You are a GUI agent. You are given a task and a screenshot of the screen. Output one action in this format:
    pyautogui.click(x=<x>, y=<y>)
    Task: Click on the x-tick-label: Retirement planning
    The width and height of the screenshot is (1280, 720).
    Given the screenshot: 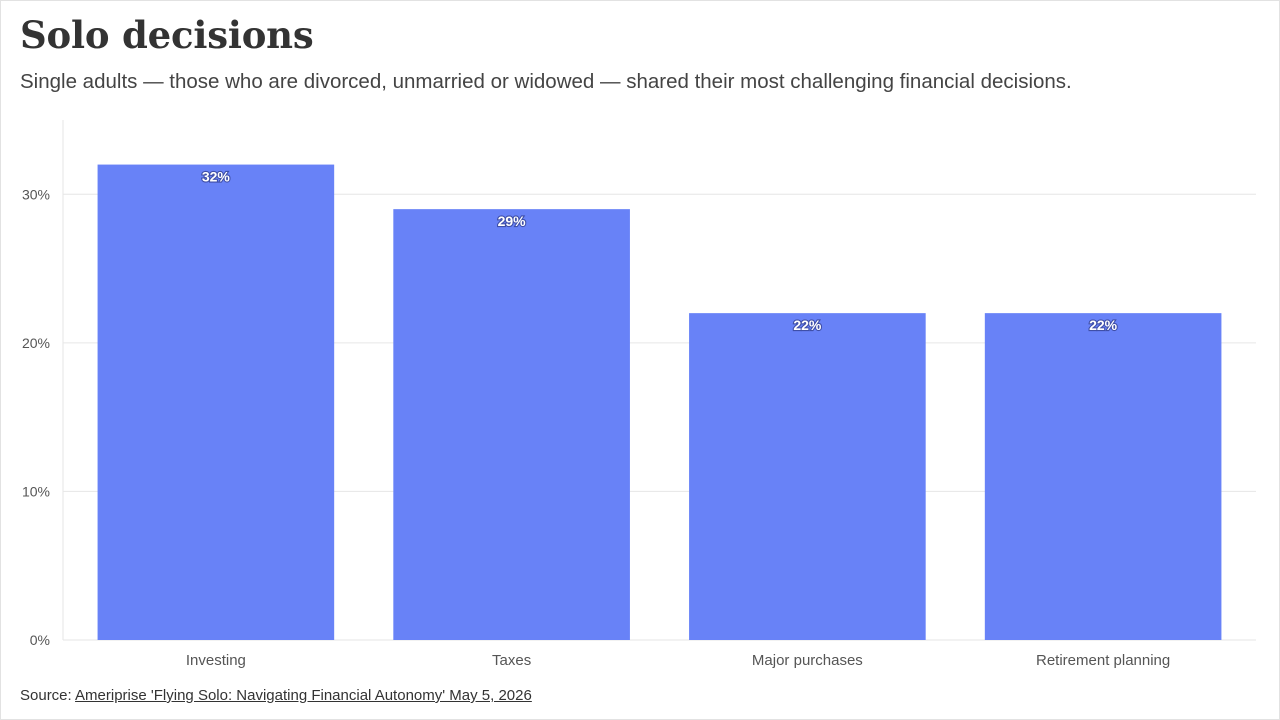 What is the action you would take?
    pyautogui.click(x=1103, y=660)
    